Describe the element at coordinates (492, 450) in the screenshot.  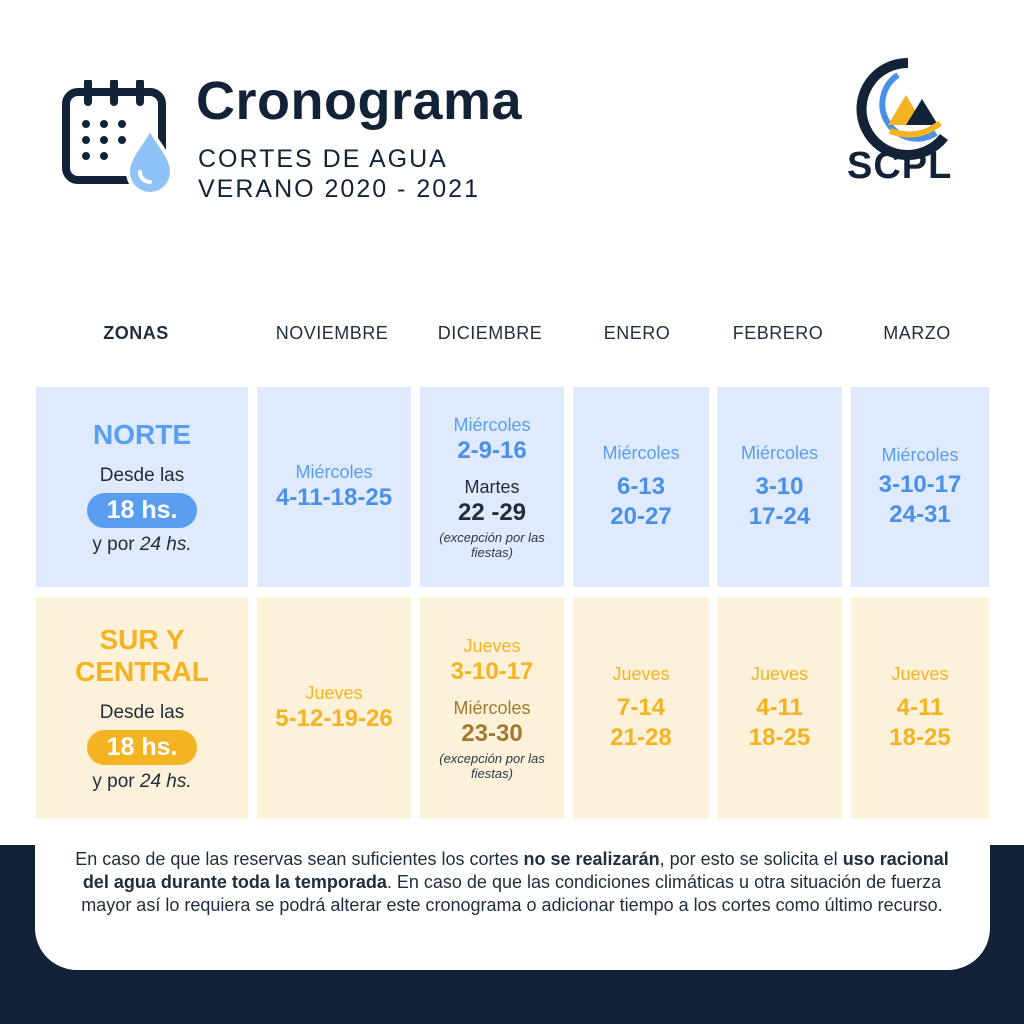
I see `dates-value: 2-9-16` at that location.